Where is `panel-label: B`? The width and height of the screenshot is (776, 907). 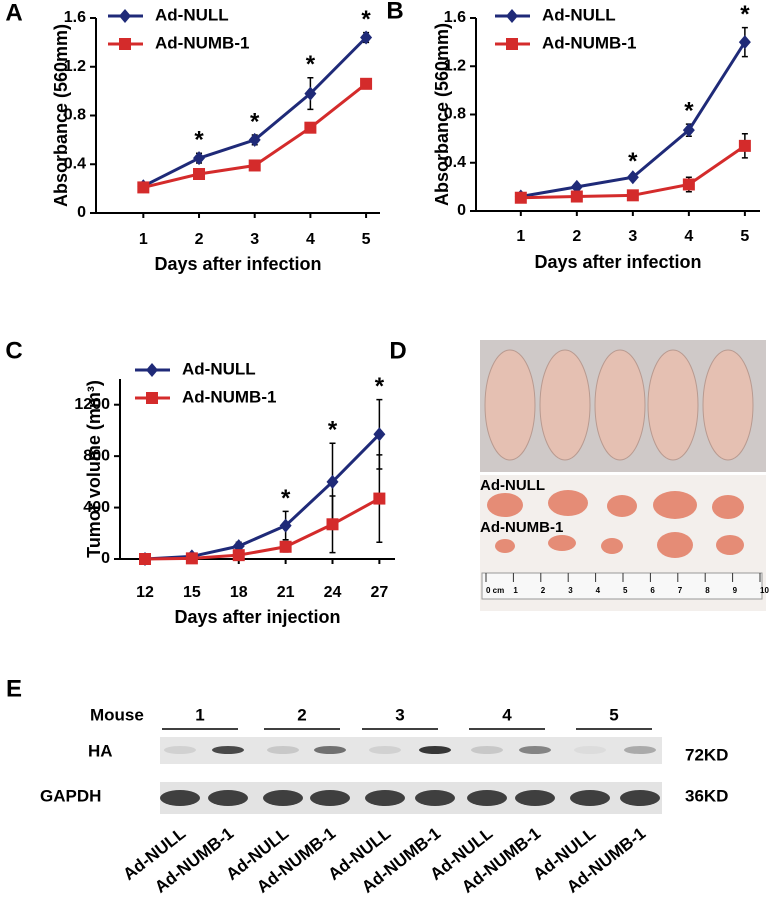 panel-label: B is located at coordinates (394, 12).